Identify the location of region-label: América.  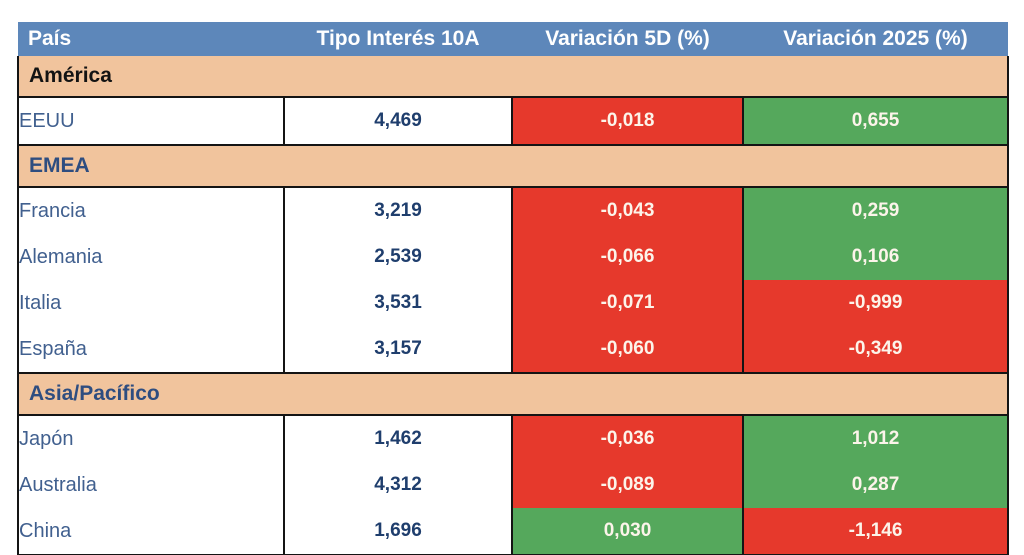
(513, 77).